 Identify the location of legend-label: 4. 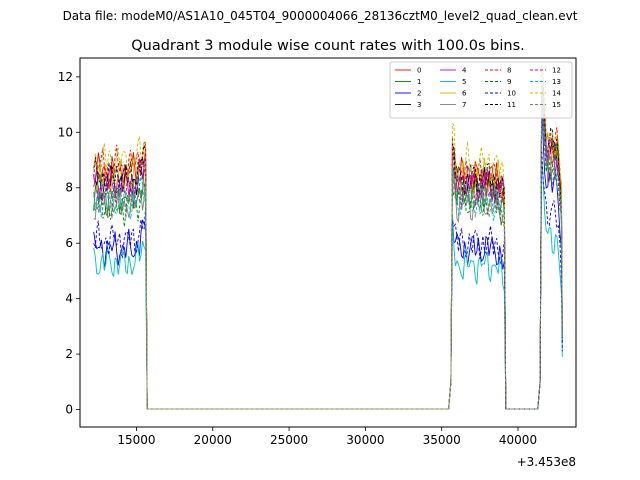
(464, 71).